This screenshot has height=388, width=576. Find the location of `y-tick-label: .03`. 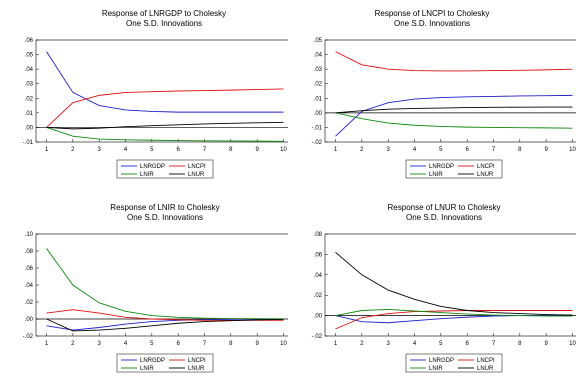

y-tick-label: .03 is located at coordinates (318, 70).